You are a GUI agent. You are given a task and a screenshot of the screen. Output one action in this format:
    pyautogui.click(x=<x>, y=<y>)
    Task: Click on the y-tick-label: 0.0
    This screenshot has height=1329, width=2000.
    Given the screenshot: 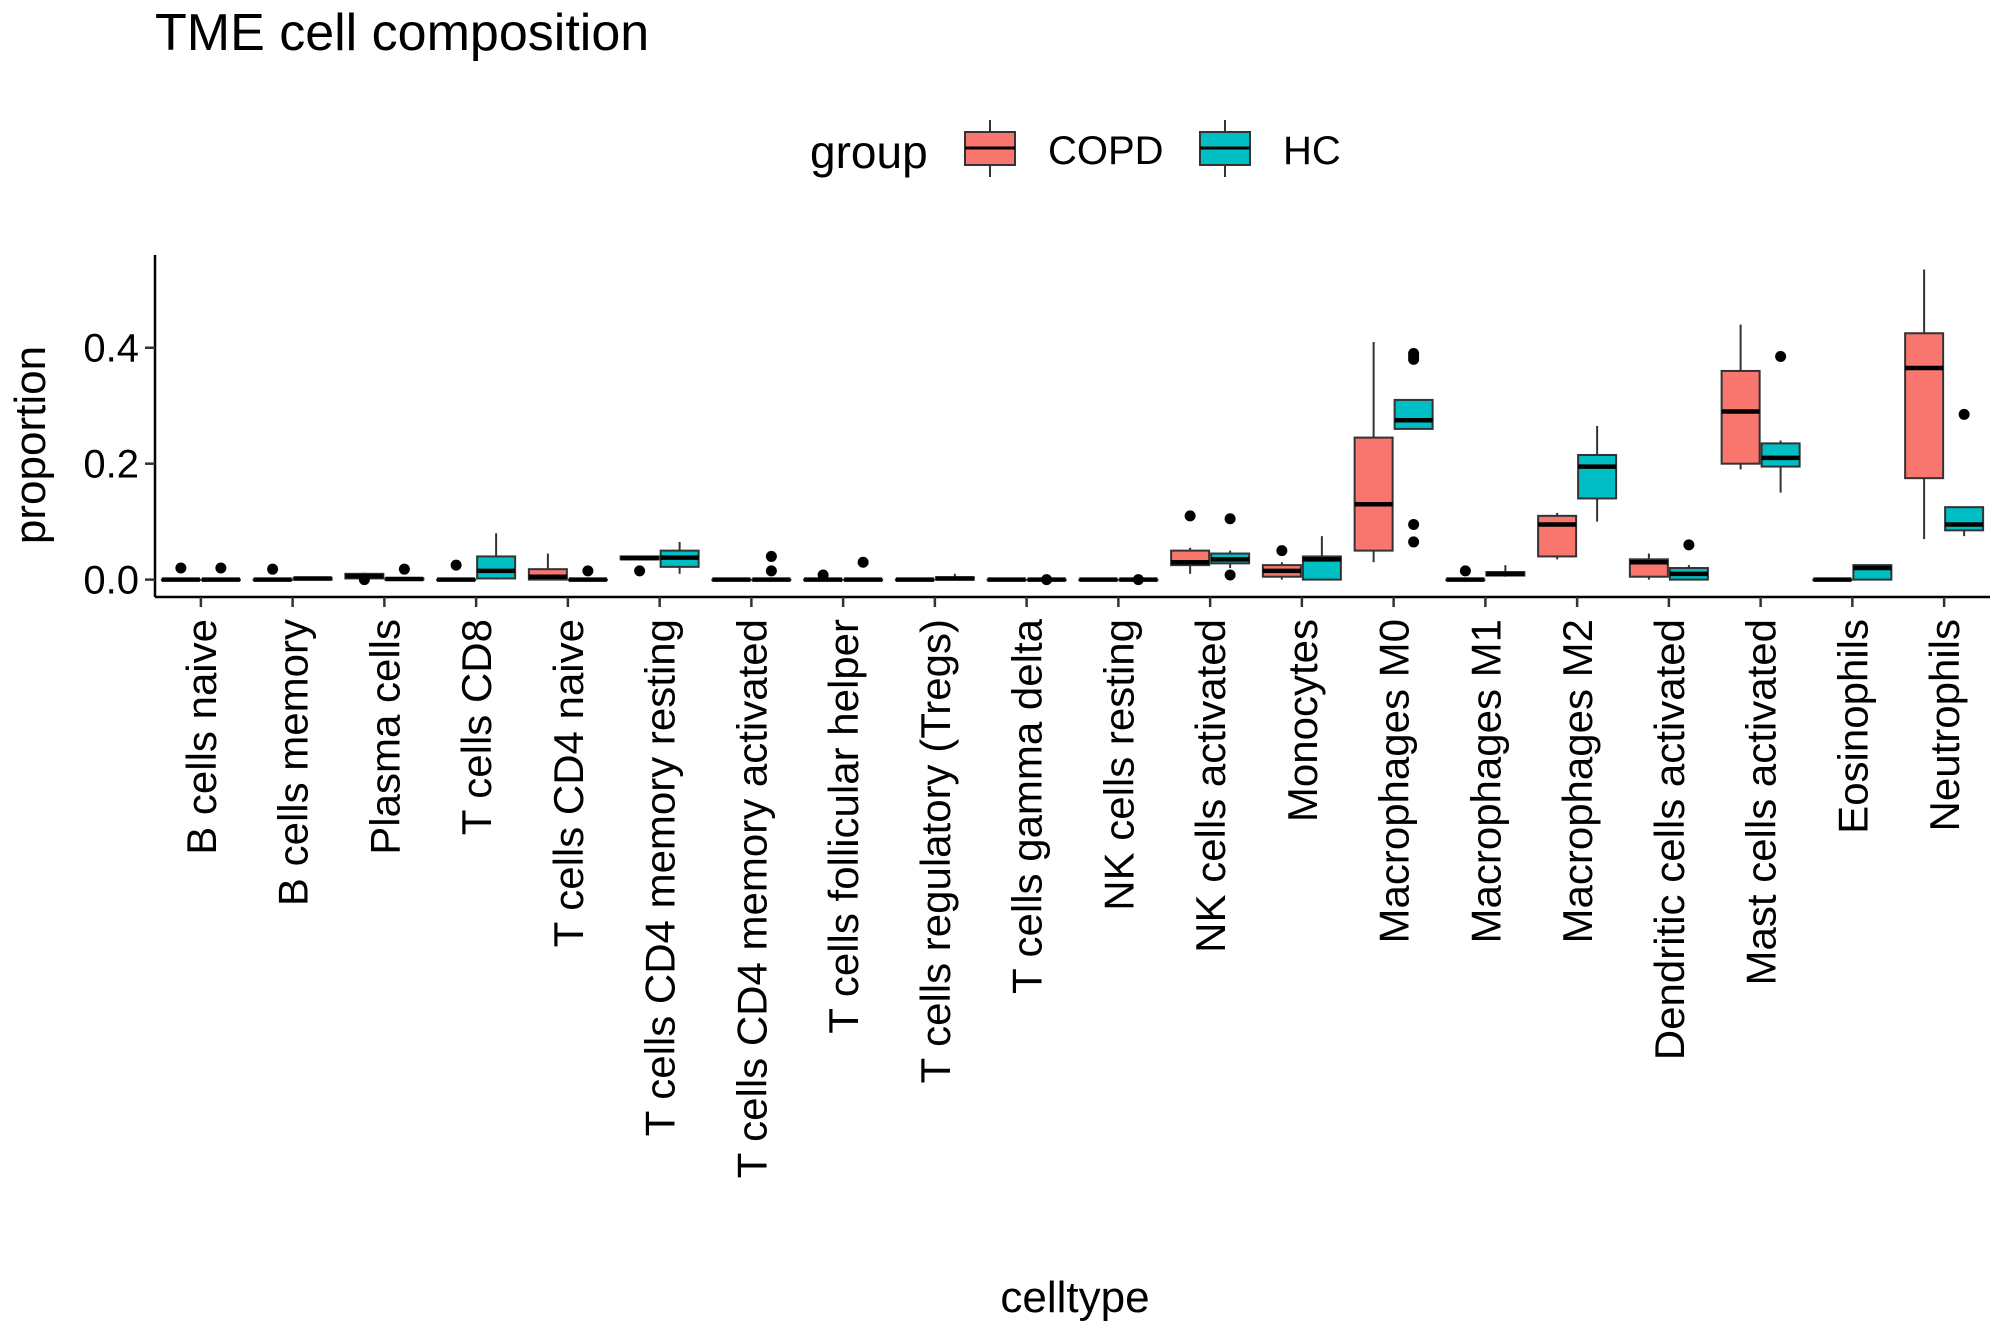 What is the action you would take?
    pyautogui.click(x=111, y=581)
    